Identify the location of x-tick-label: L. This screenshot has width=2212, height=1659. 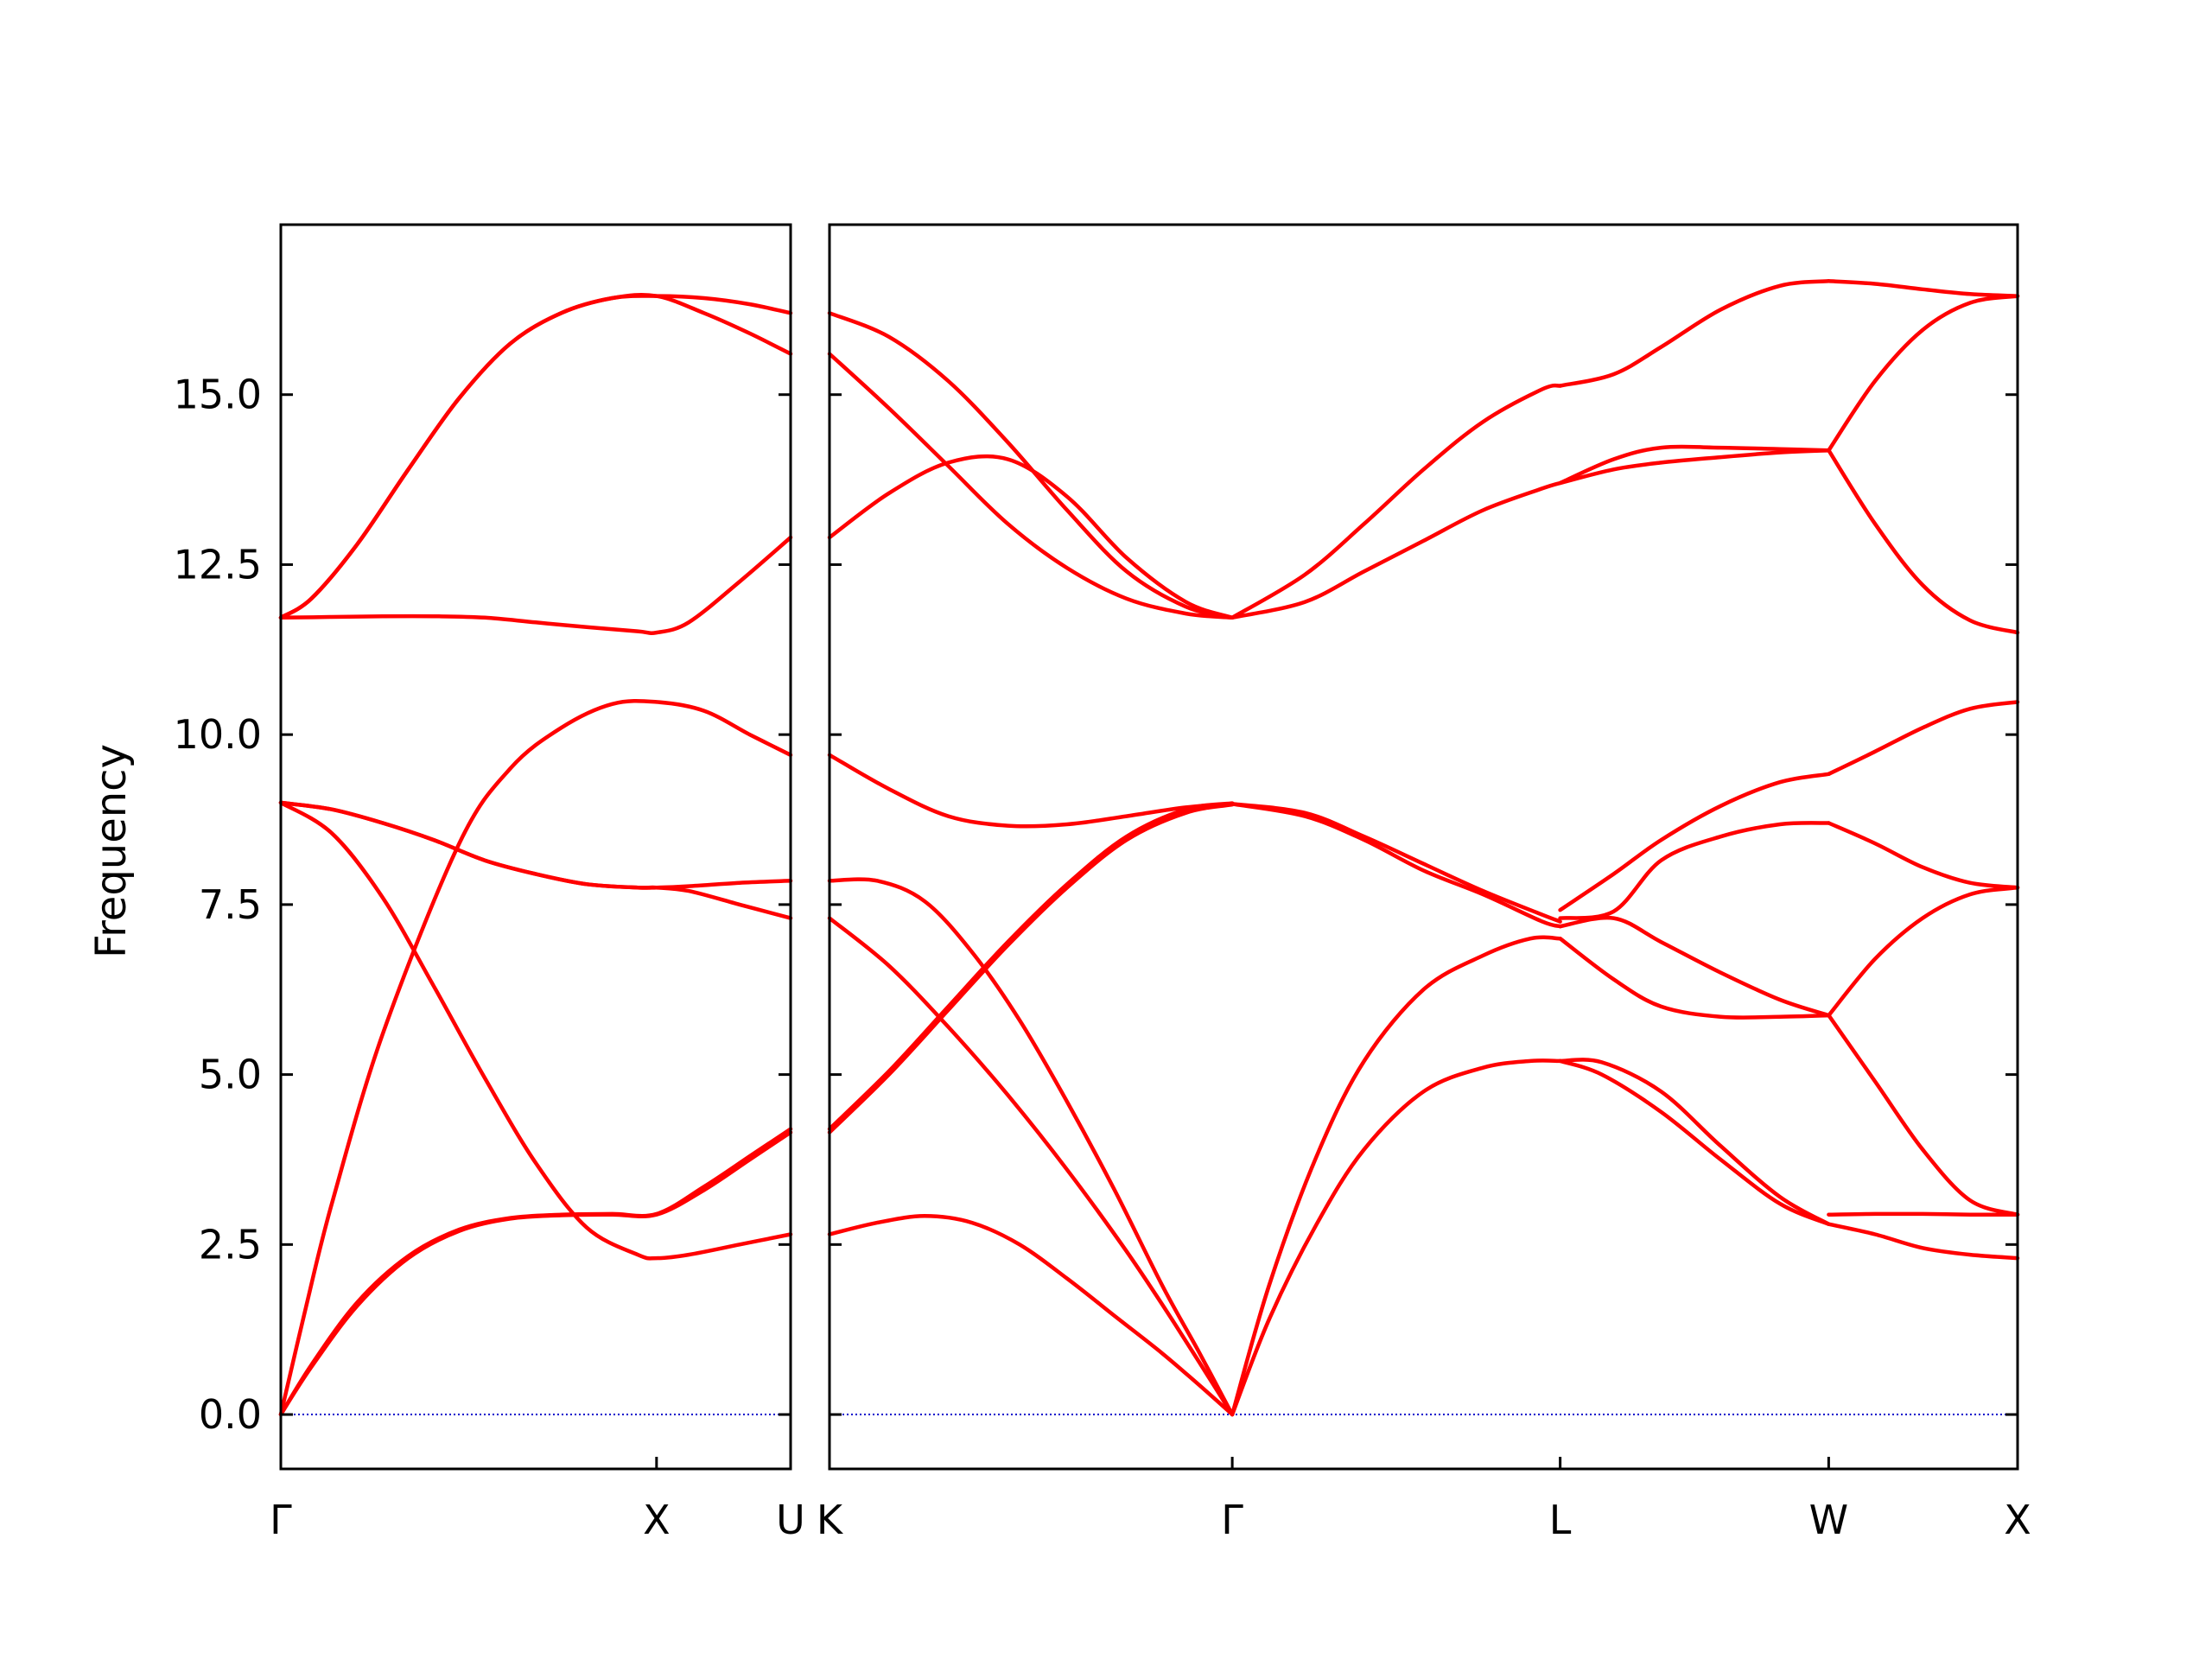
(1560, 1520).